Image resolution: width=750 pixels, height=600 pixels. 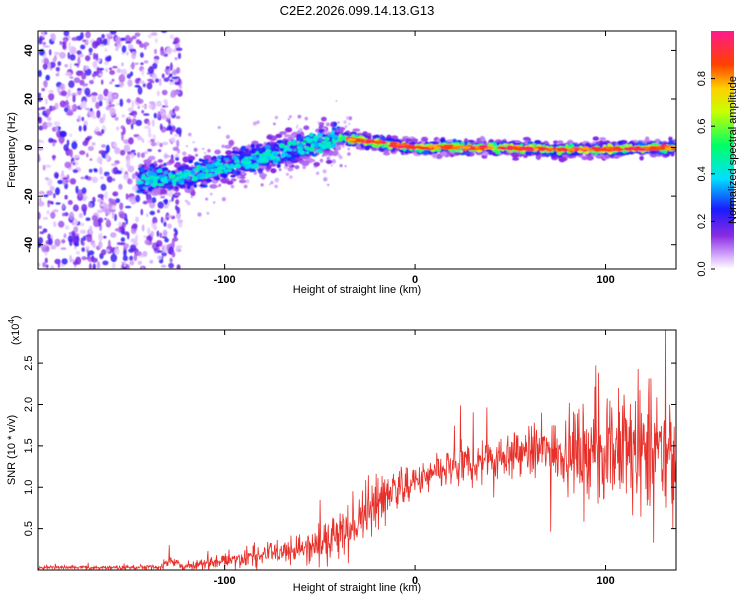 I want to click on colorbar-tick-label: 0.4, so click(x=702, y=173).